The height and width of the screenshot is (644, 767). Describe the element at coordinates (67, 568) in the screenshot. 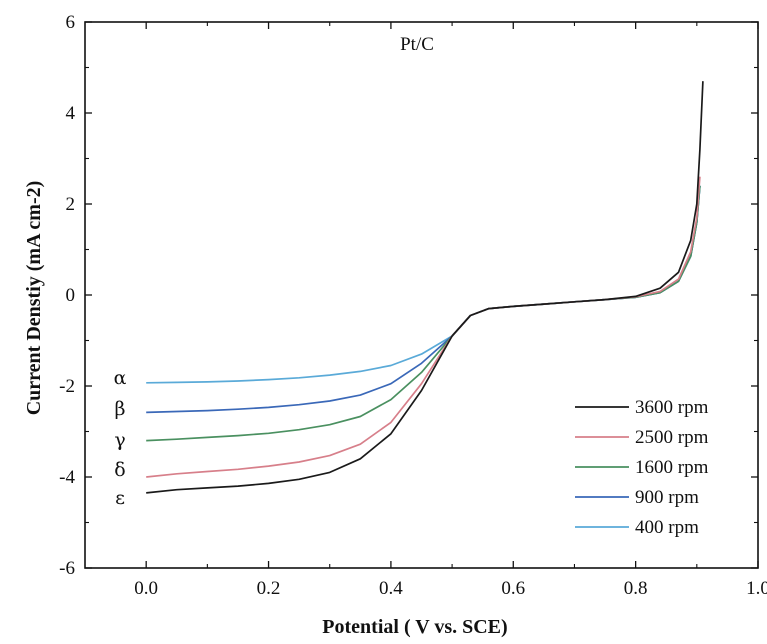

I see `y-tick-label: -6` at that location.